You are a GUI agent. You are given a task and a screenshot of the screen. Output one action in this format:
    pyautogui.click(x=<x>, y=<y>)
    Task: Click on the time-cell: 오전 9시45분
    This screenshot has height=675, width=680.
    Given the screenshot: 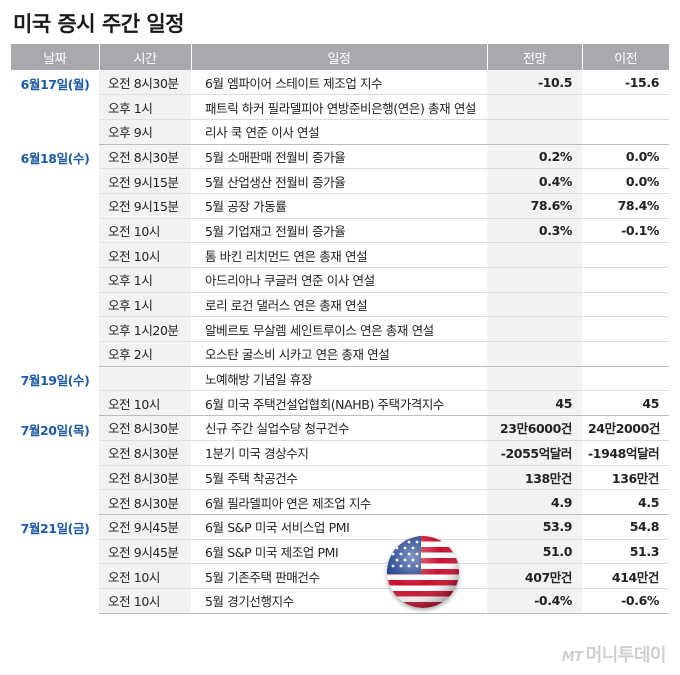 What is the action you would take?
    pyautogui.click(x=145, y=527)
    